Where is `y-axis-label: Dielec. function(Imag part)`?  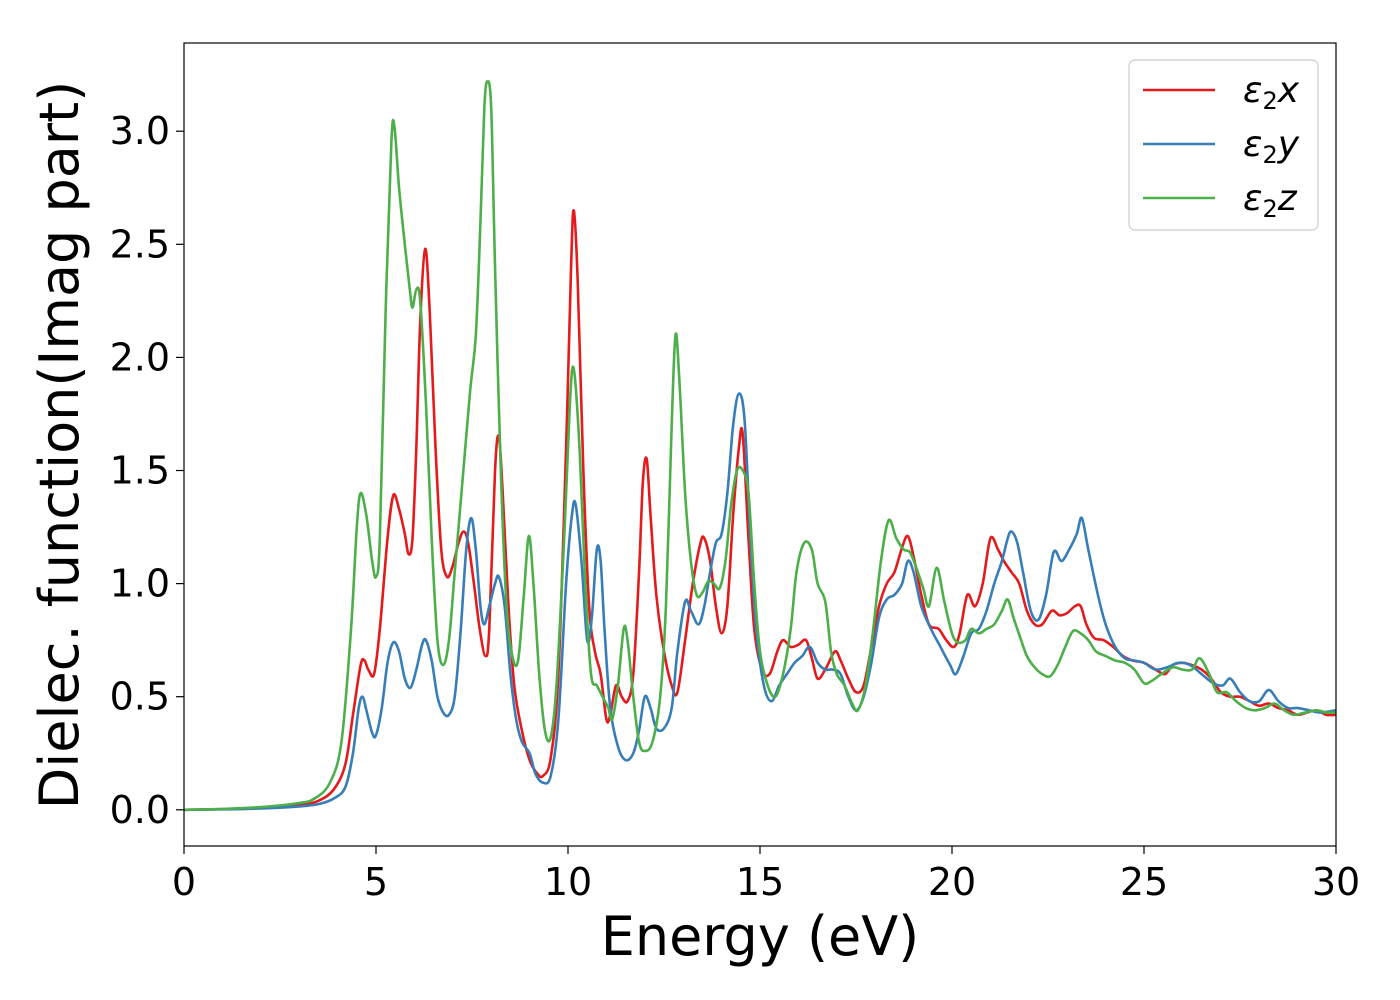 y-axis-label: Dielec. function(Imag part) is located at coordinates (59, 445).